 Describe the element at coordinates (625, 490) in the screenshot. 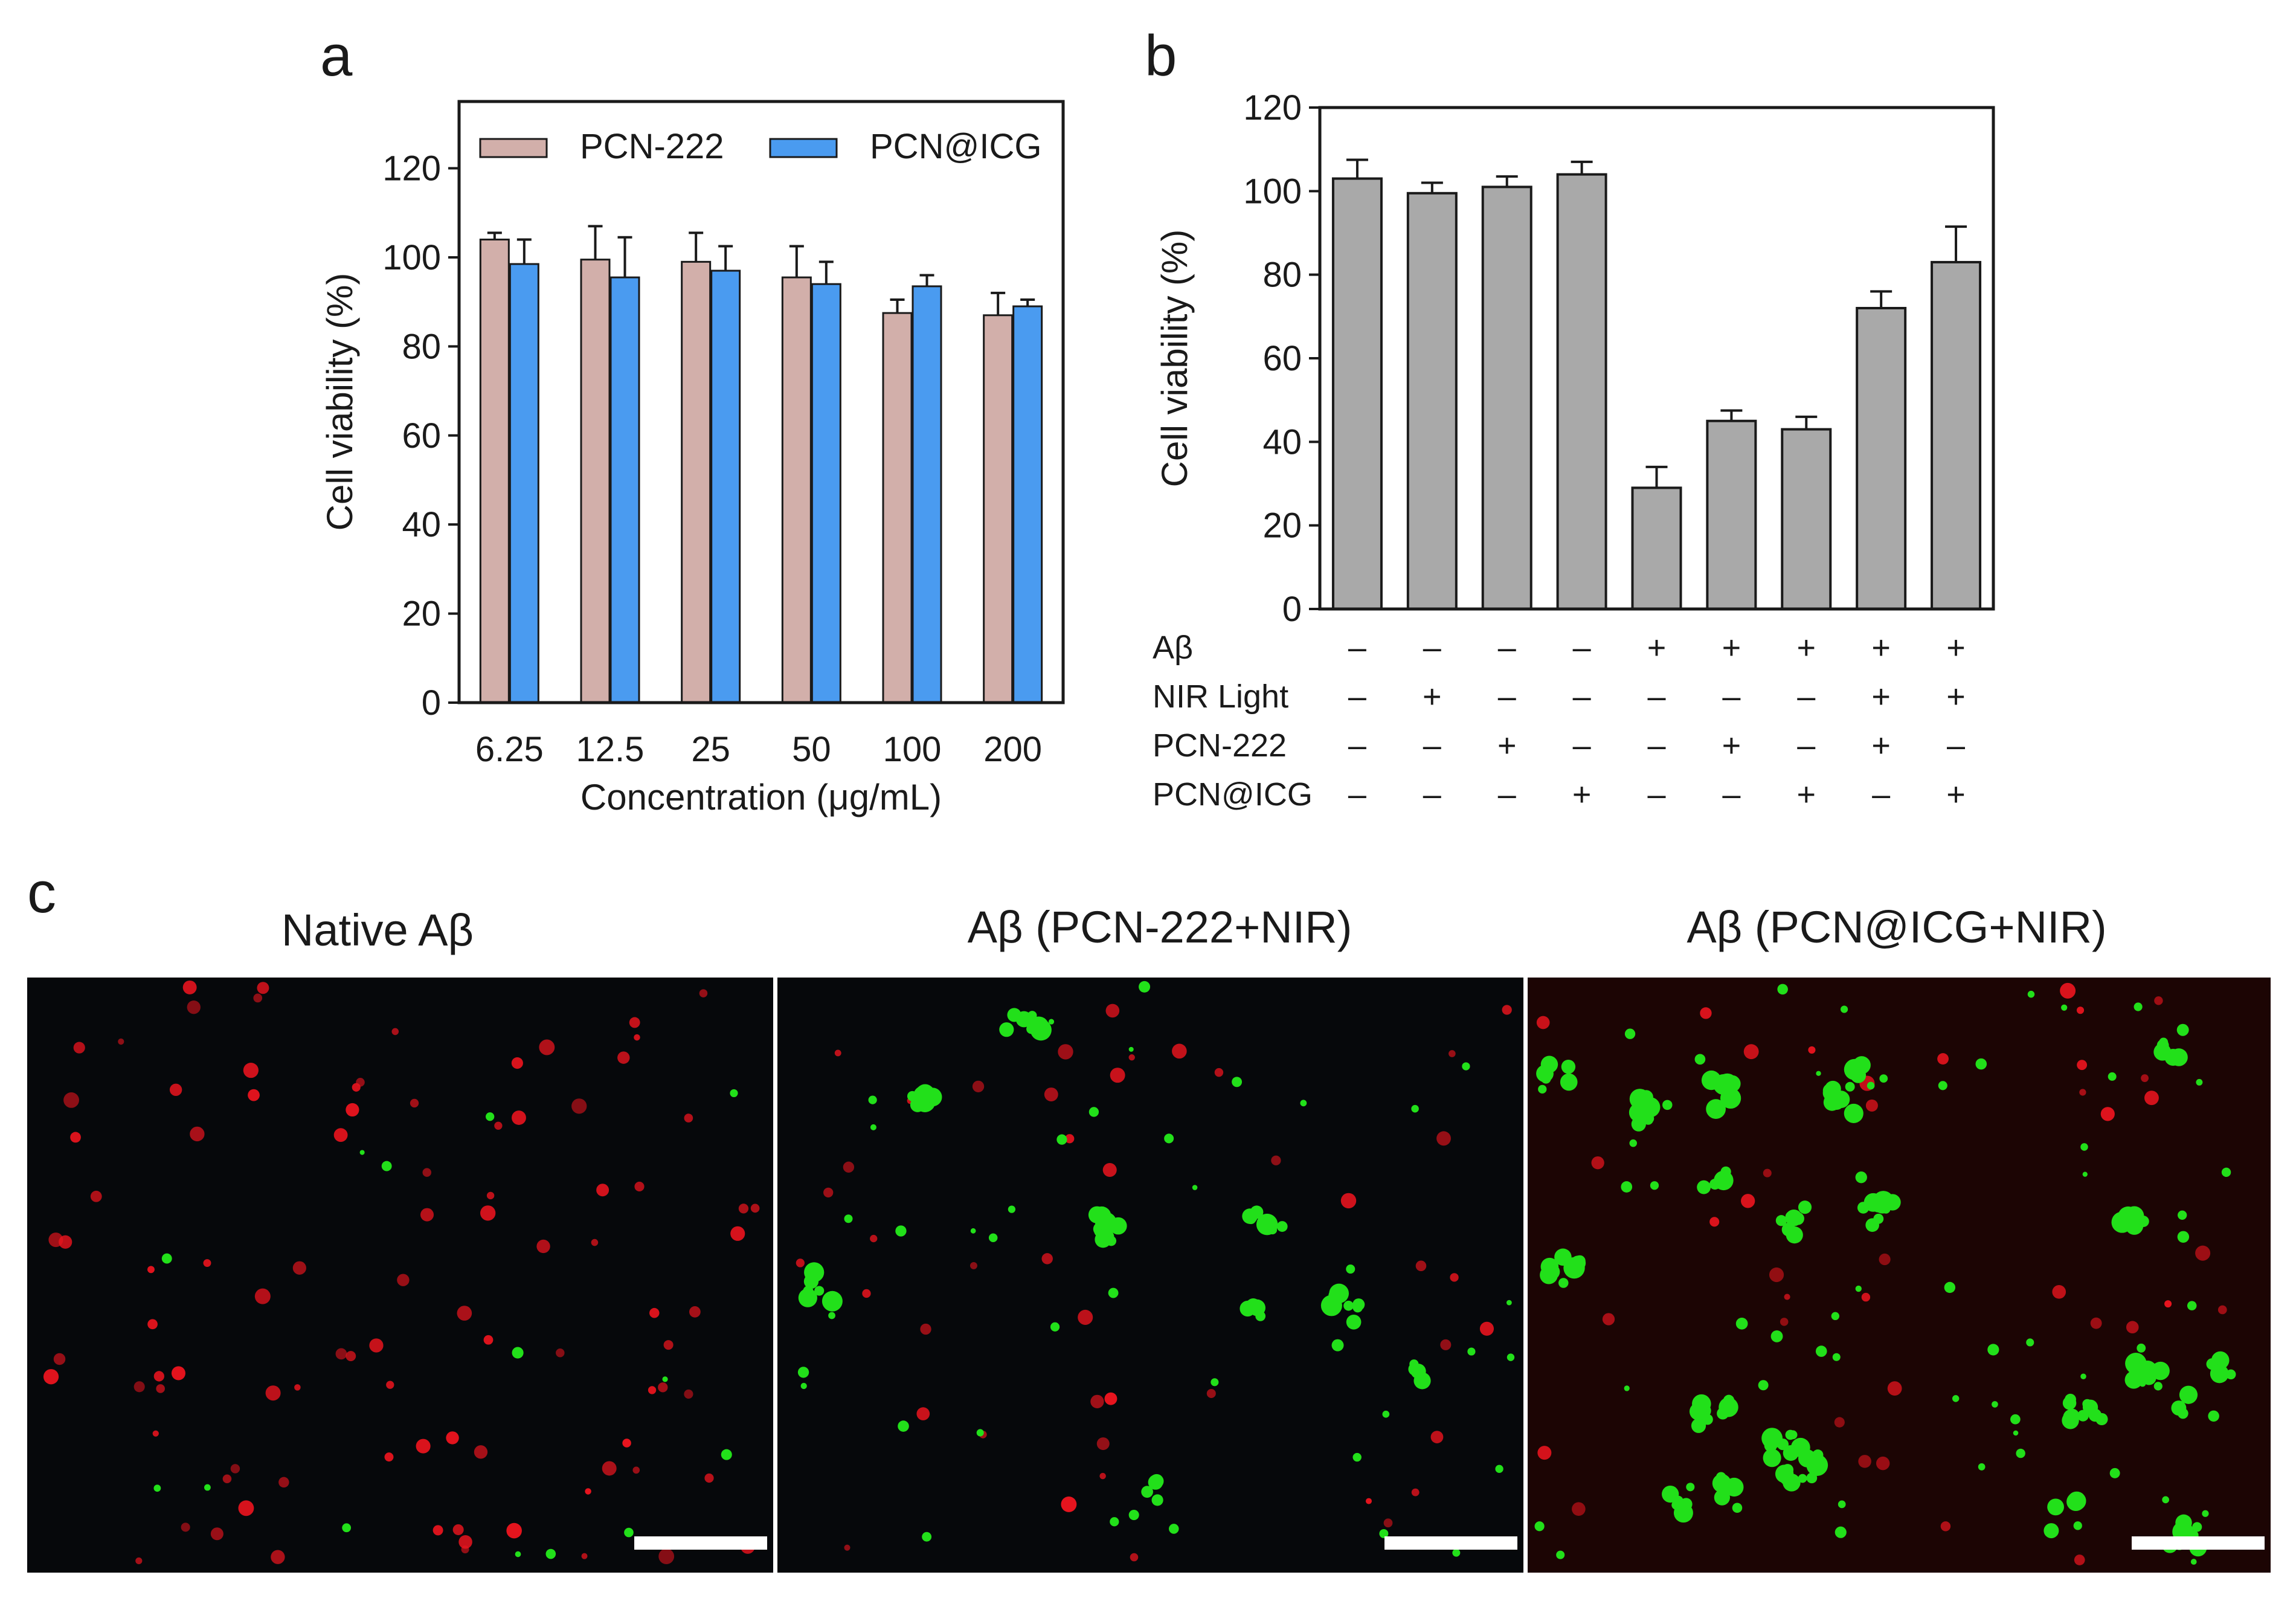

I see `bar-pcn-icg-12.5` at that location.